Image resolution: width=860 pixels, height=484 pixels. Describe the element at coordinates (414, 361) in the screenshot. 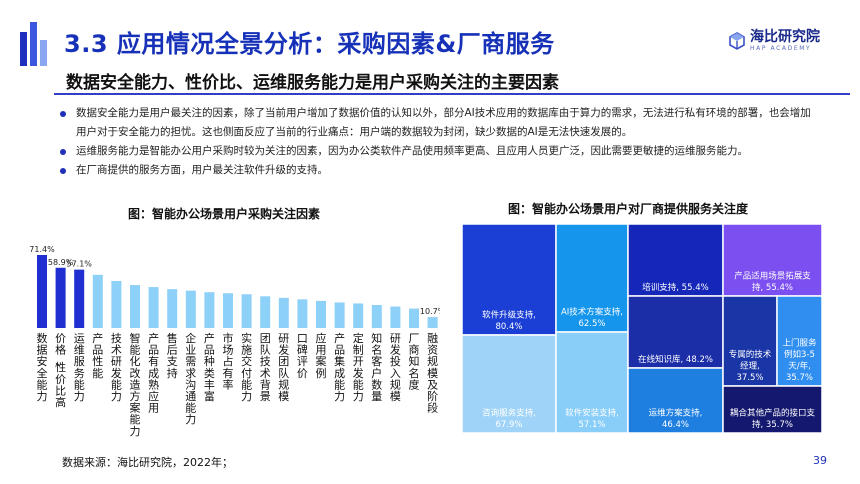

I see `category-label: 厂商知名度` at that location.